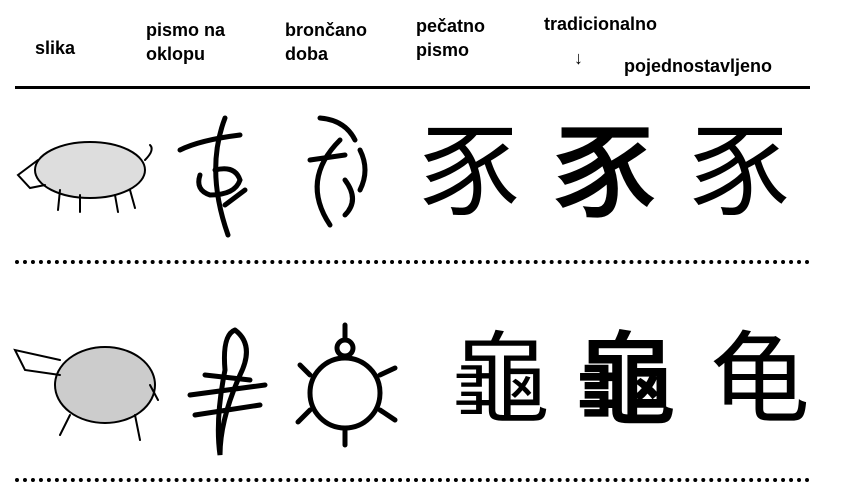  I want to click on header-rule, so click(412, 87).